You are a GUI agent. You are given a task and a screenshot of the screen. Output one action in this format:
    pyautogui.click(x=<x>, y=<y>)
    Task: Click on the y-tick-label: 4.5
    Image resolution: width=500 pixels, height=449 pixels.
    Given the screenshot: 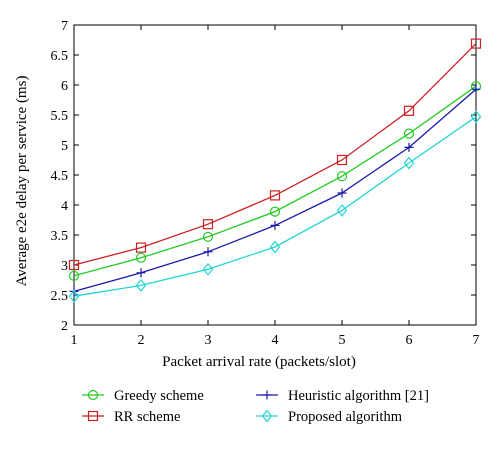 What is the action you would take?
    pyautogui.click(x=60, y=176)
    